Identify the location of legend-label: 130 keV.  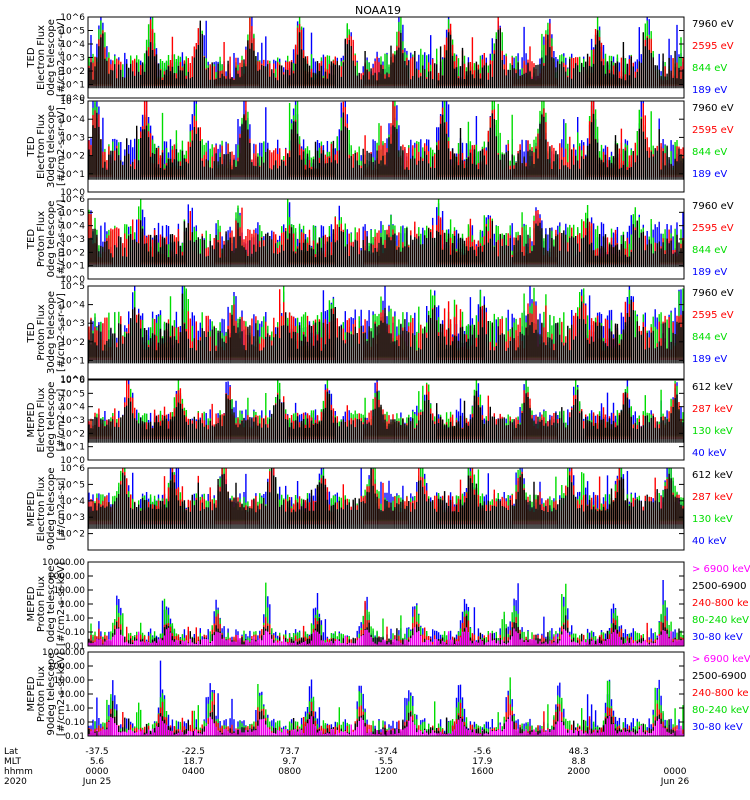
(712, 519).